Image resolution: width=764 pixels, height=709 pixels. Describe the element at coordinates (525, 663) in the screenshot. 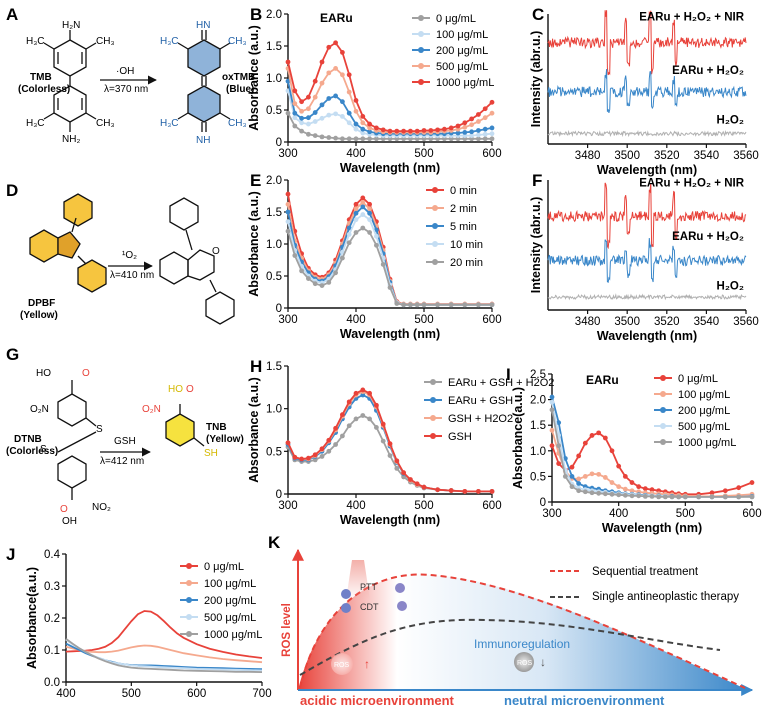

I see `ros-grey-label: ROS` at that location.